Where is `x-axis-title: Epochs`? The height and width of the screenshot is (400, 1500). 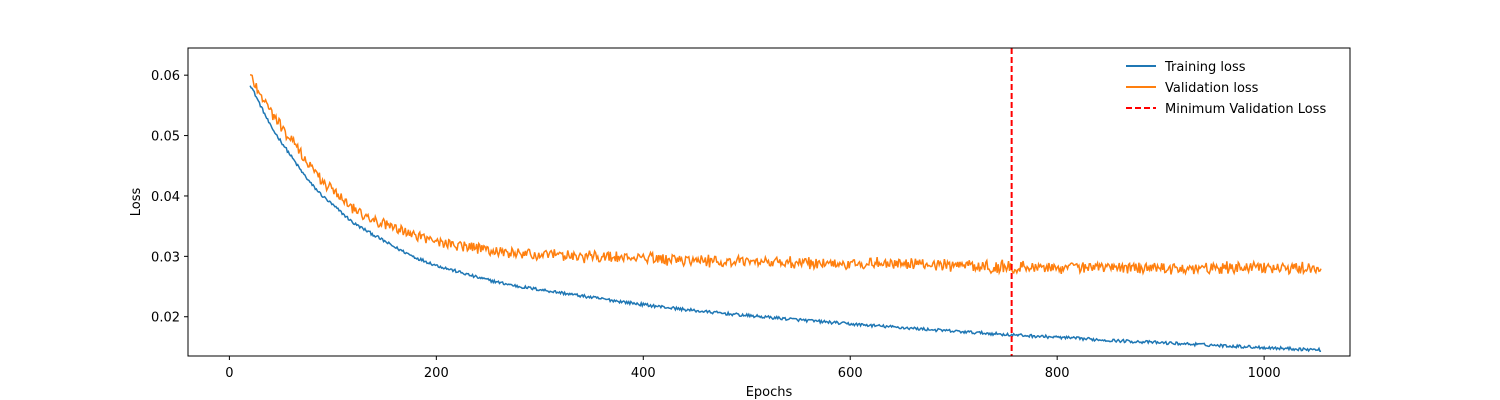 x-axis-title: Epochs is located at coordinates (769, 392).